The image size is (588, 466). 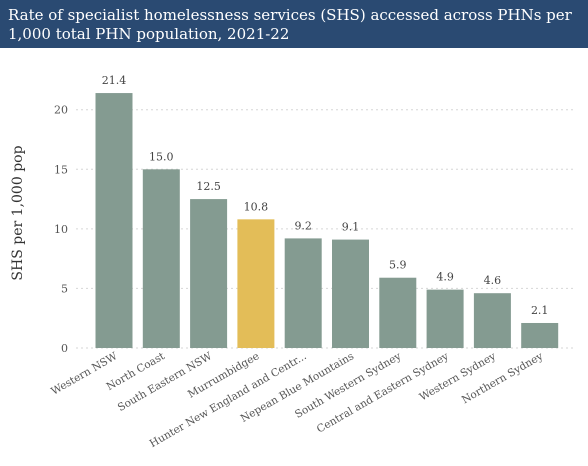 I want to click on category-label: Northern Sydney, so click(x=502, y=378).